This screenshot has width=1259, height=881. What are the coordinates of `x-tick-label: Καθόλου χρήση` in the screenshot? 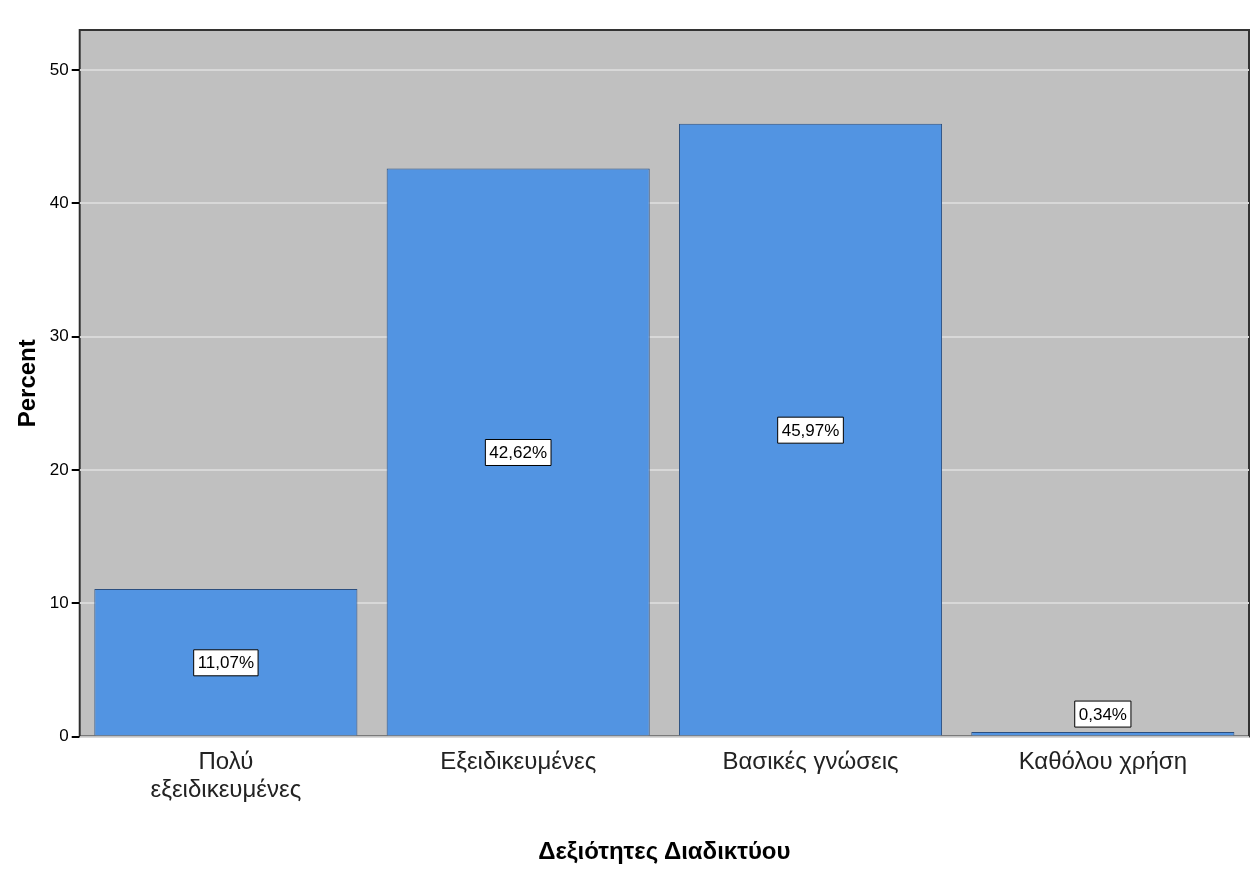 It's located at (1103, 760).